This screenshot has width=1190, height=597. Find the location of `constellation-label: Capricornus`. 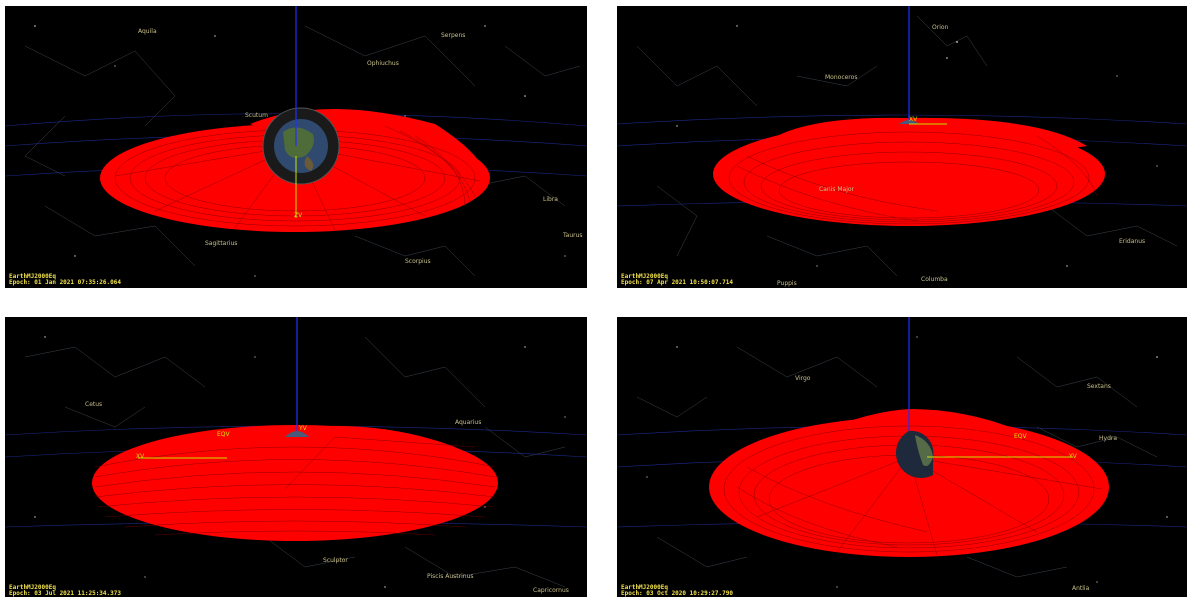

constellation-label: Capricornus is located at coordinates (551, 590).